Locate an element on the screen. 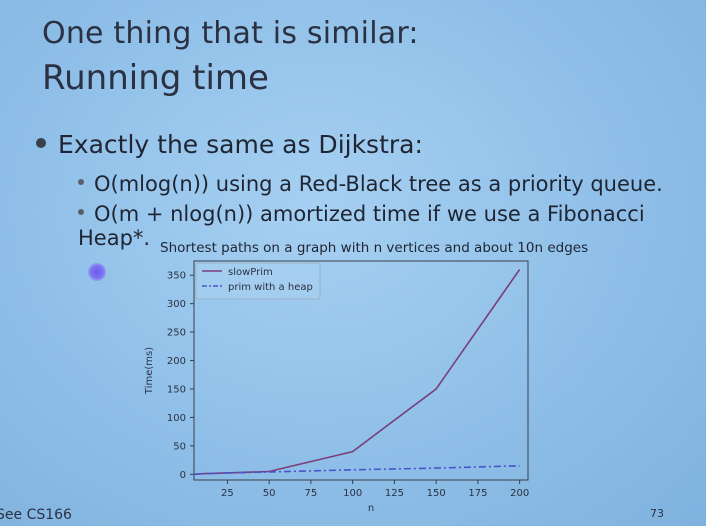 The height and width of the screenshot is (526, 706). x-tick-label: 175 is located at coordinates (477, 493).